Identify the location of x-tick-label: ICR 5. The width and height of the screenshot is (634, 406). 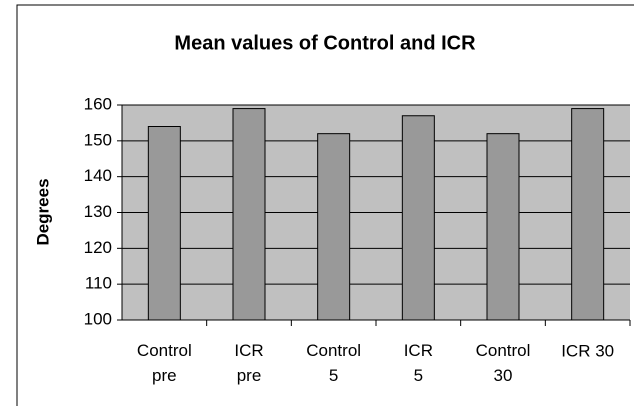
(418, 363).